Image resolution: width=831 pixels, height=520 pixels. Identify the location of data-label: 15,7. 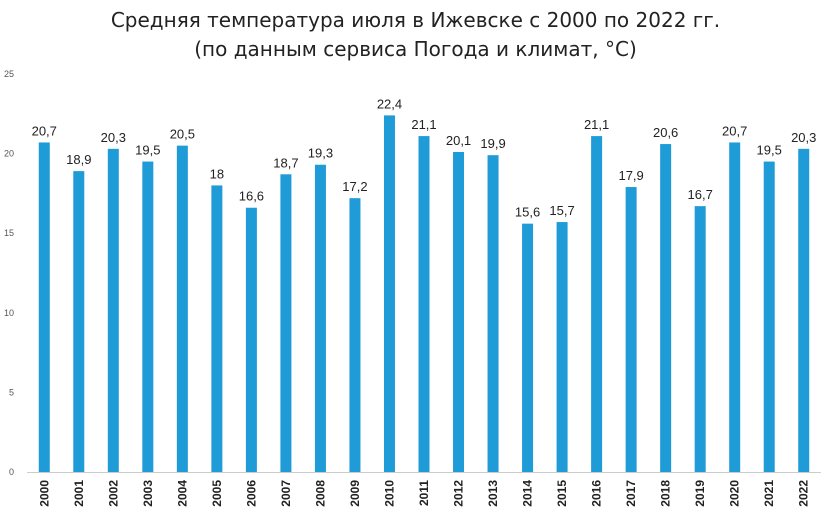
(561, 210).